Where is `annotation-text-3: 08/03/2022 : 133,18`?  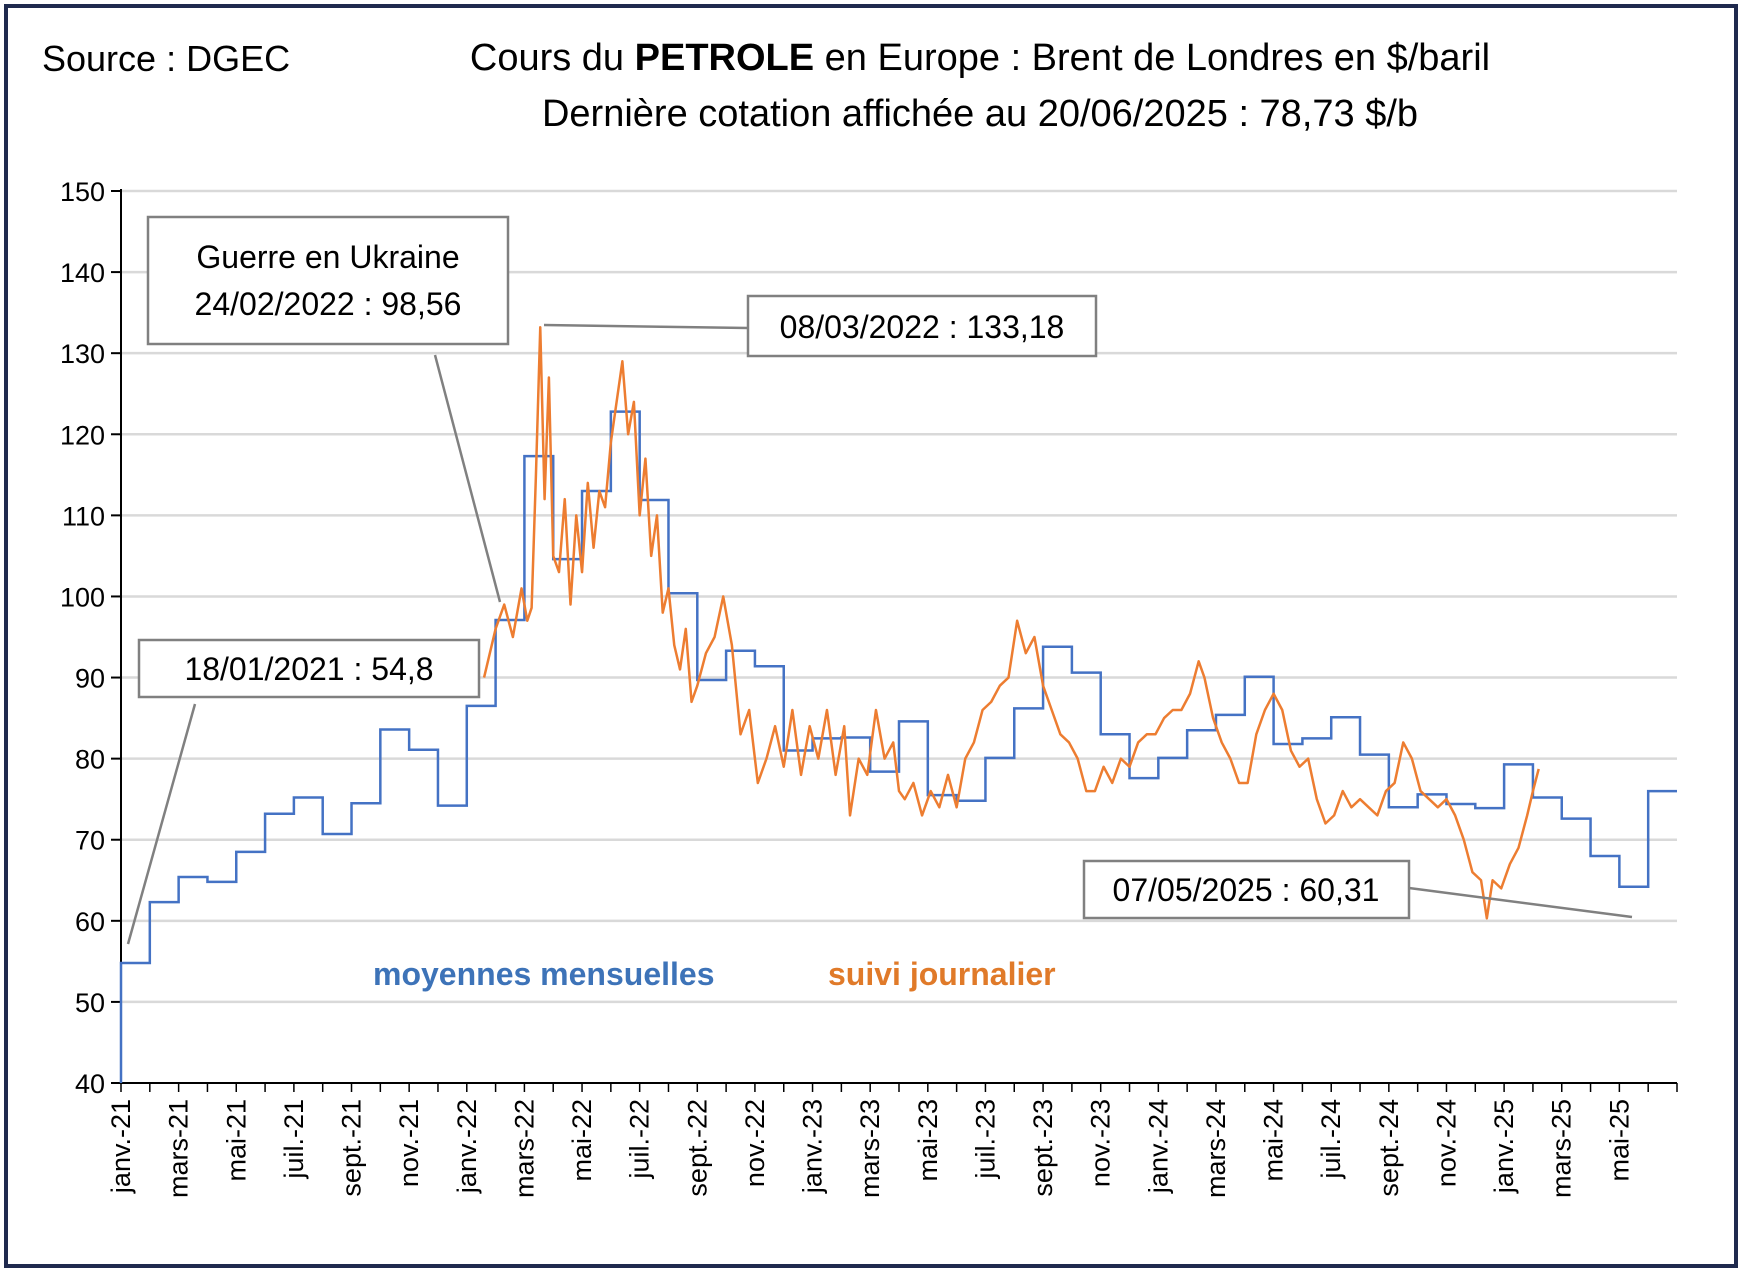
annotation-text-3: 08/03/2022 : 133,18 is located at coordinates (922, 327).